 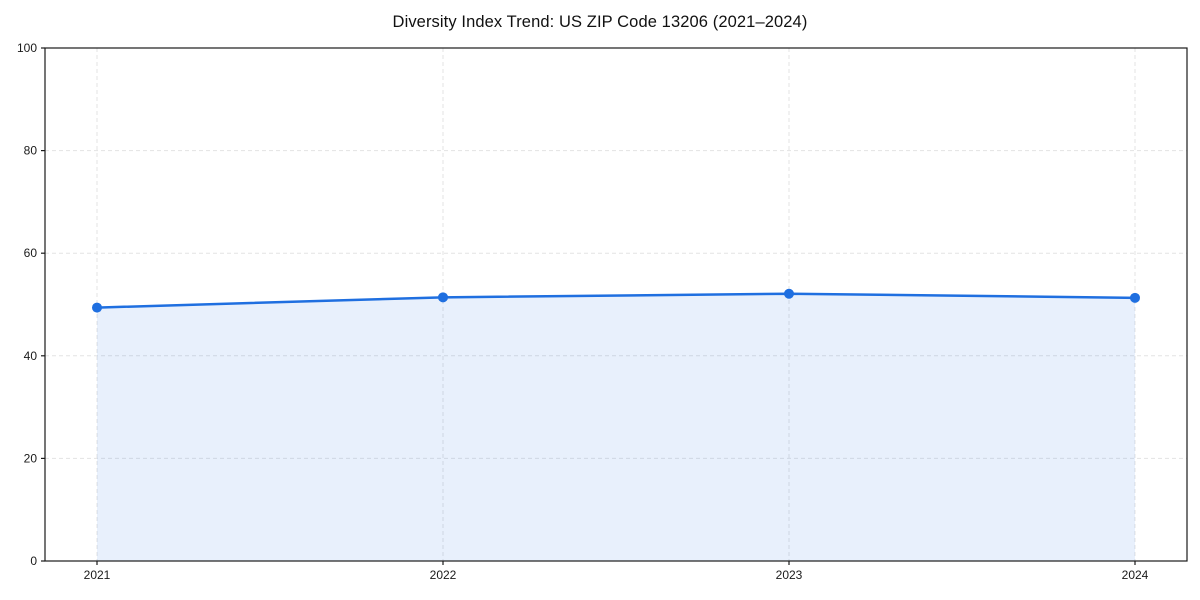 What do you see at coordinates (1135, 575) in the screenshot?
I see `x-tick-label: 2024` at bounding box center [1135, 575].